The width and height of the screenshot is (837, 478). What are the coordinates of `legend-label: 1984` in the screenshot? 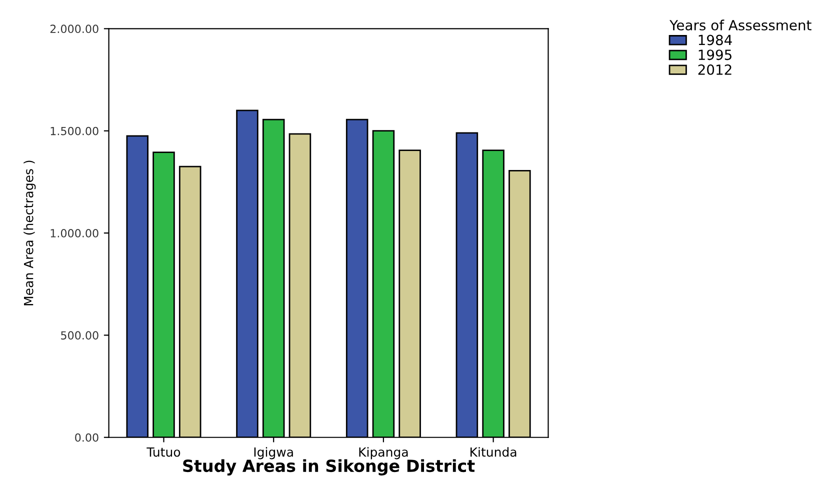 It's located at (715, 40).